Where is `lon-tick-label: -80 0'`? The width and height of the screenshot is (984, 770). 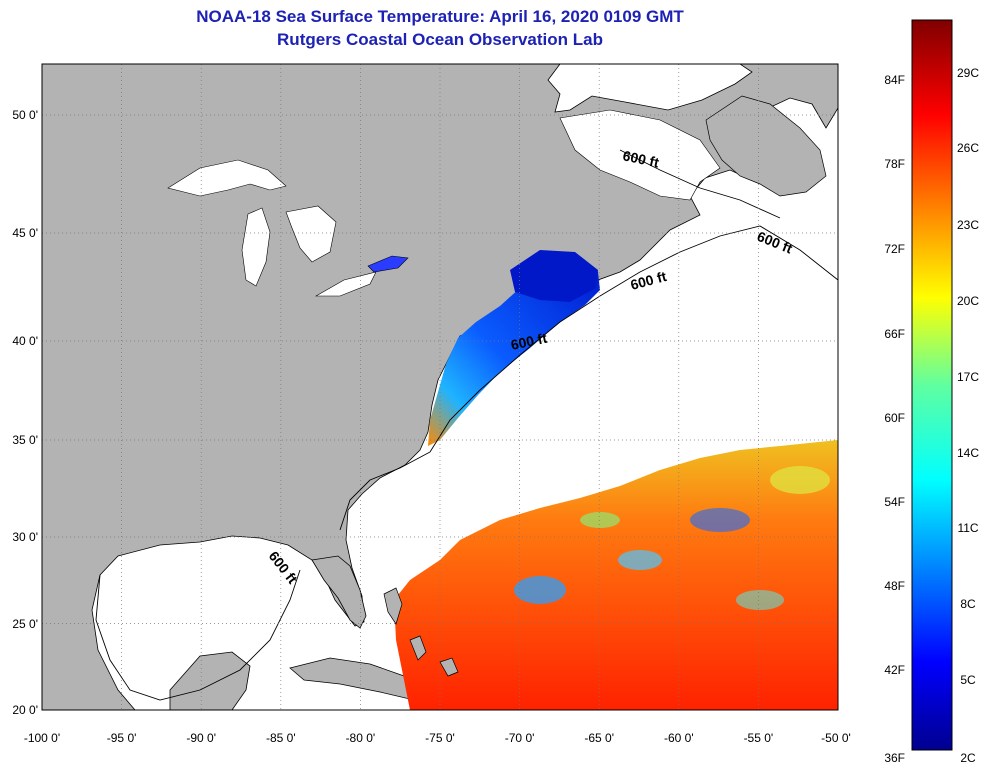 lon-tick-label: -80 0' is located at coordinates (361, 738).